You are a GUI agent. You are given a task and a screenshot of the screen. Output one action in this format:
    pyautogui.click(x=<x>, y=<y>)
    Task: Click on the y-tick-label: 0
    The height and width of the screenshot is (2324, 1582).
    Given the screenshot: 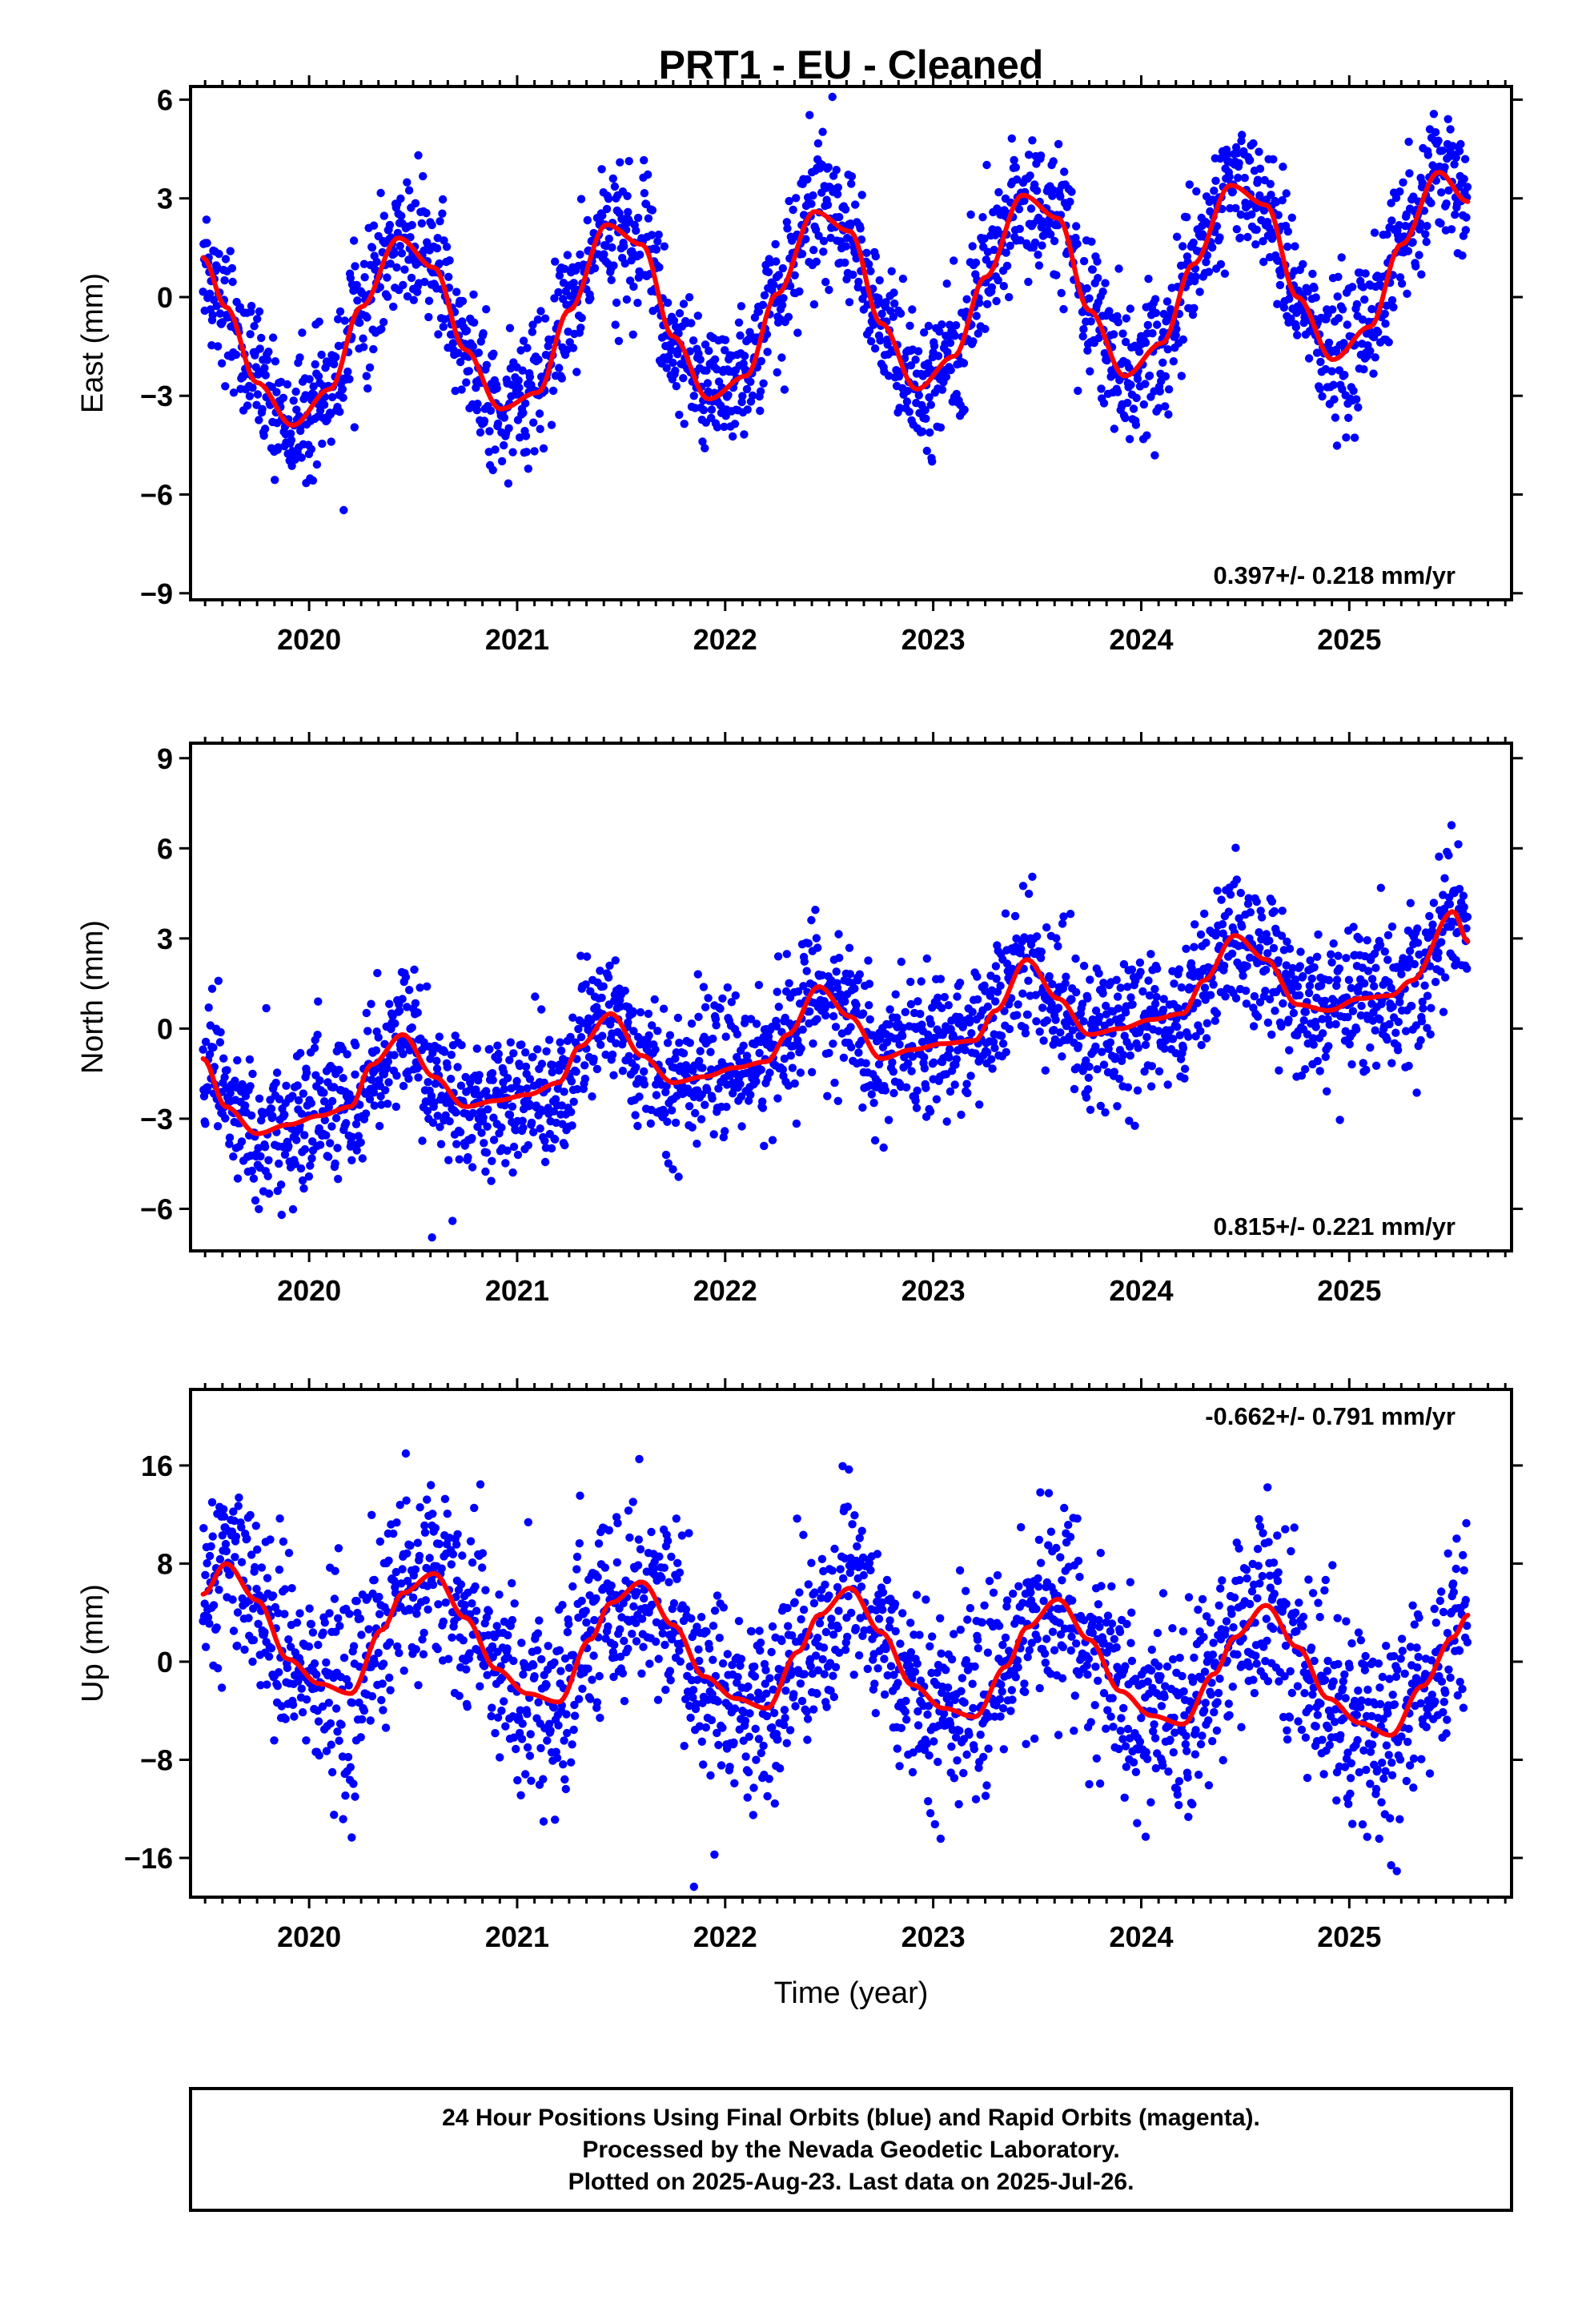 What is the action you would take?
    pyautogui.click(x=165, y=1028)
    